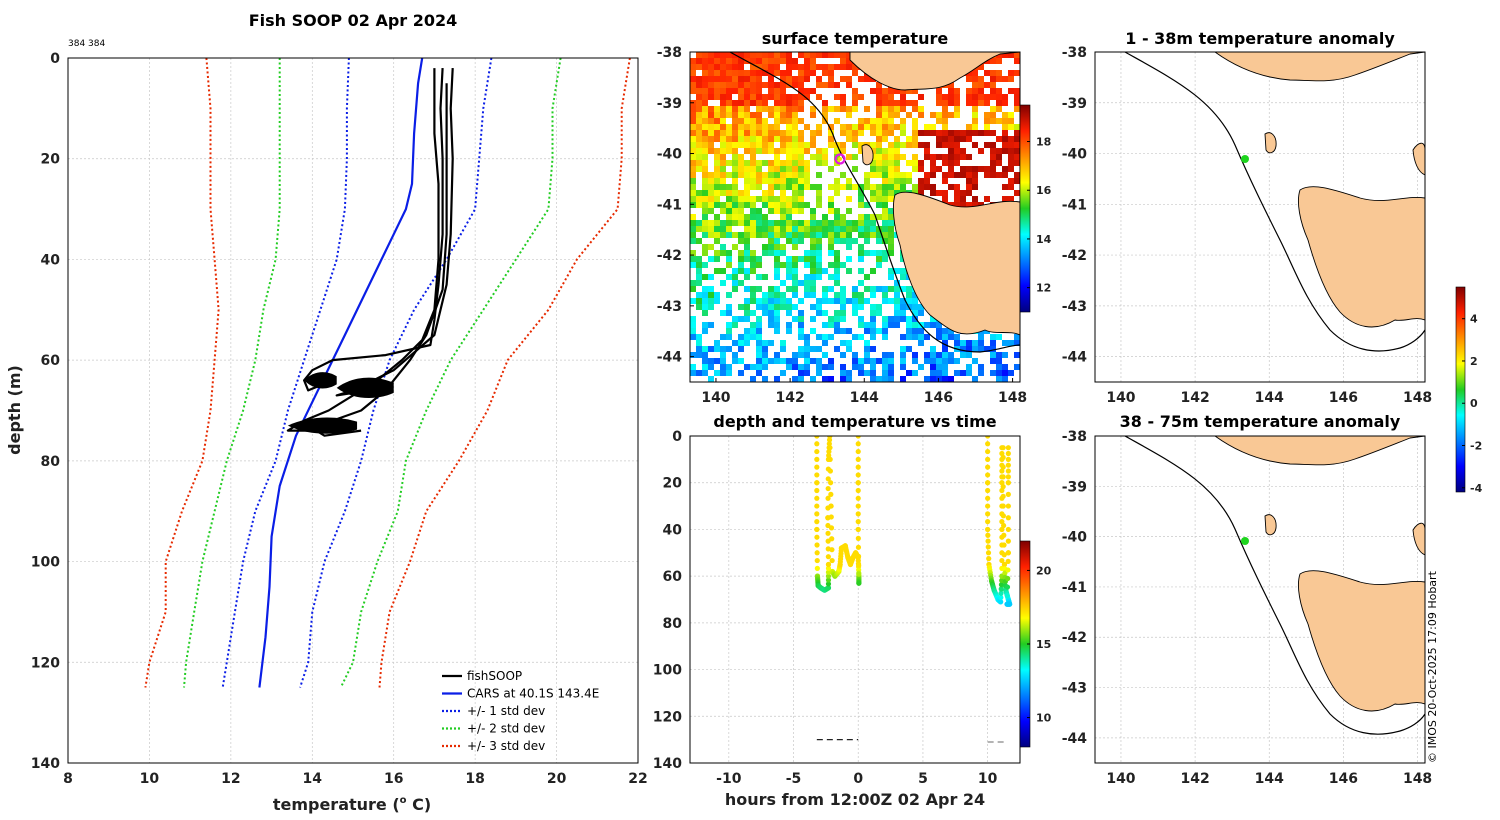 Image resolution: width=1500 pixels, height=820 pixels. Describe the element at coordinates (729, 779) in the screenshot. I see `depthtime-xtick-label: -10` at that location.